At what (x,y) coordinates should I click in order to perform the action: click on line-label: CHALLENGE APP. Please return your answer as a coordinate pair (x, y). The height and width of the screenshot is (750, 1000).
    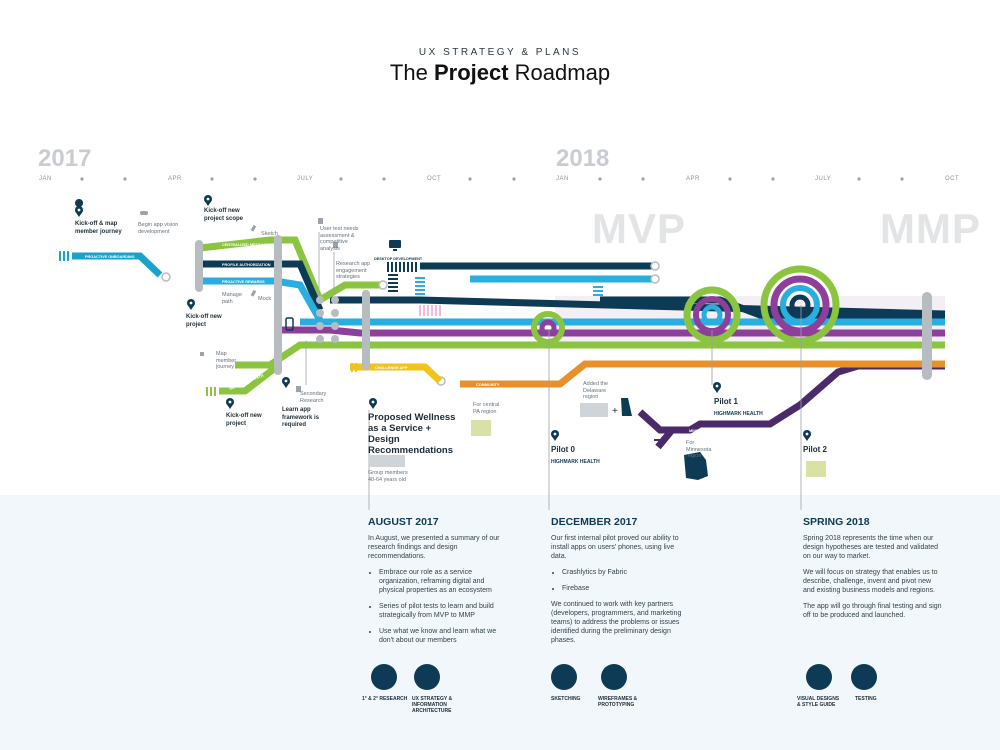
    Looking at the image, I should click on (391, 368).